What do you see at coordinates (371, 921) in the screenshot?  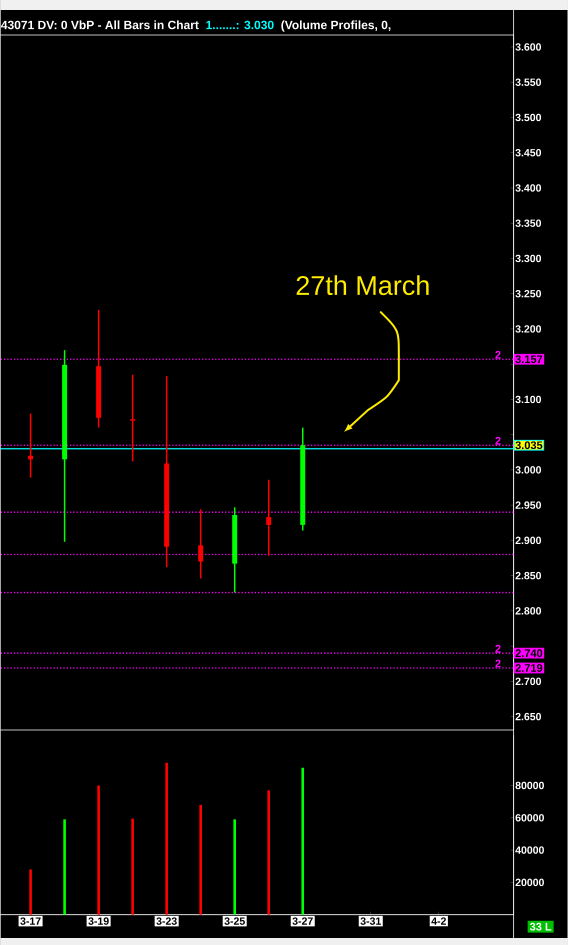 I see `x-tick-label: 3-31` at bounding box center [371, 921].